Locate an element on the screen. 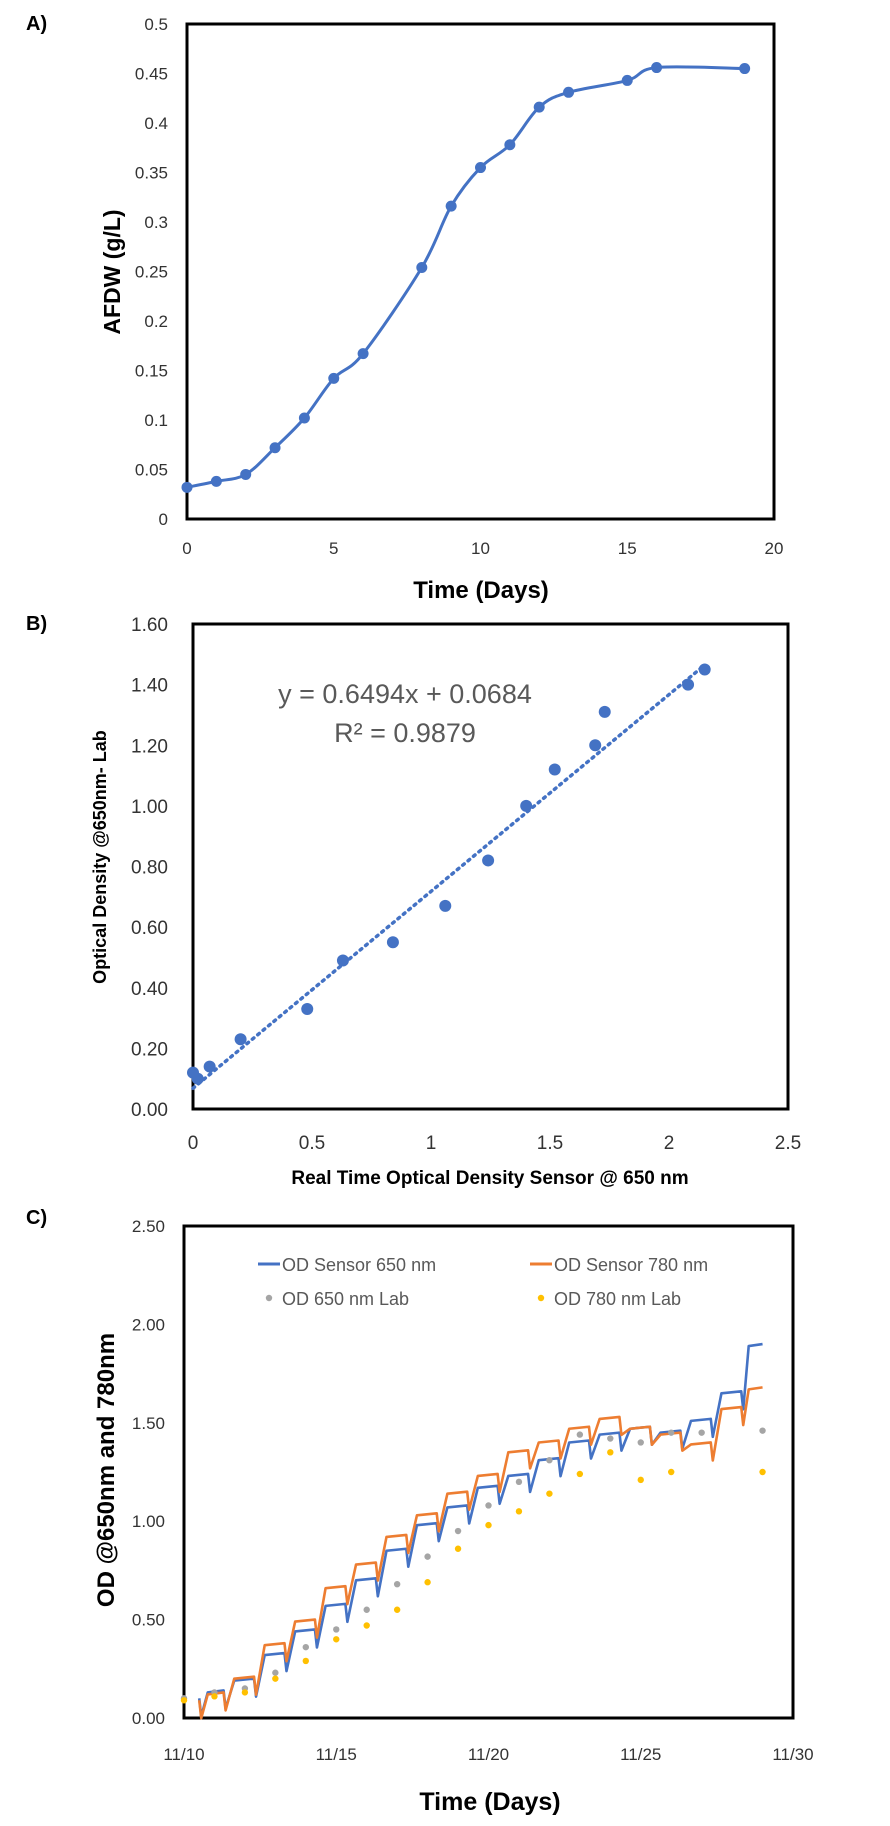 This screenshot has width=890, height=1826. panel-c-x-tick-label: 11/15 is located at coordinates (336, 1754).